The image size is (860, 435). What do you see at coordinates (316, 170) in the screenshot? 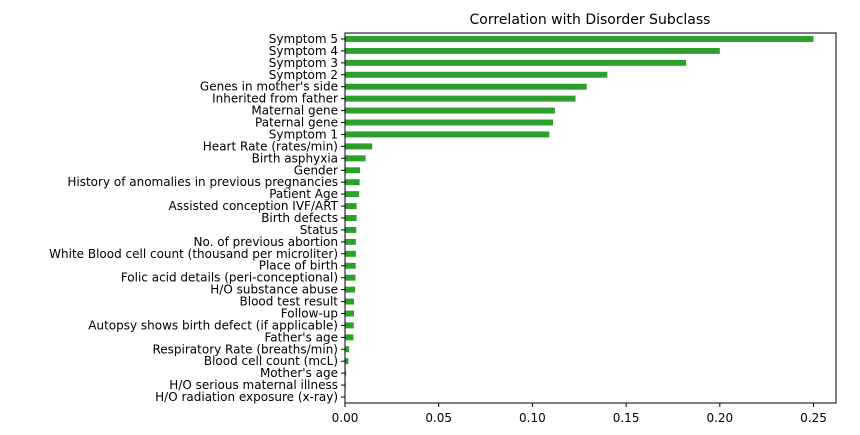
I see `y-tick-label: Gender` at bounding box center [316, 170].